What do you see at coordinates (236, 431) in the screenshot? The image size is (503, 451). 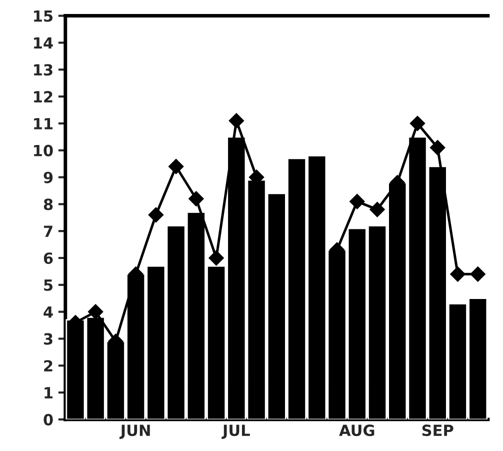 I see `x-tick-label: JUL` at bounding box center [236, 431].